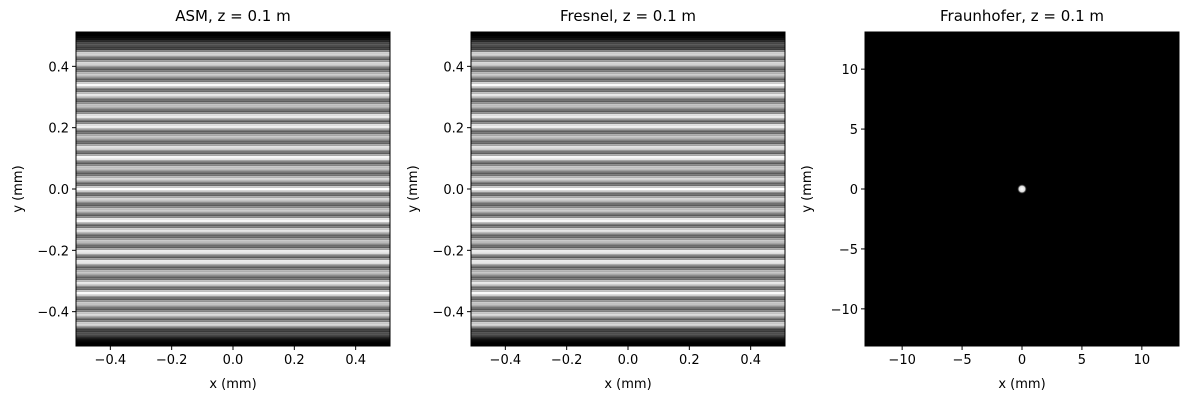 The width and height of the screenshot is (1190, 401). Describe the element at coordinates (294, 360) in the screenshot. I see `x-tick-label: 0.2` at that location.